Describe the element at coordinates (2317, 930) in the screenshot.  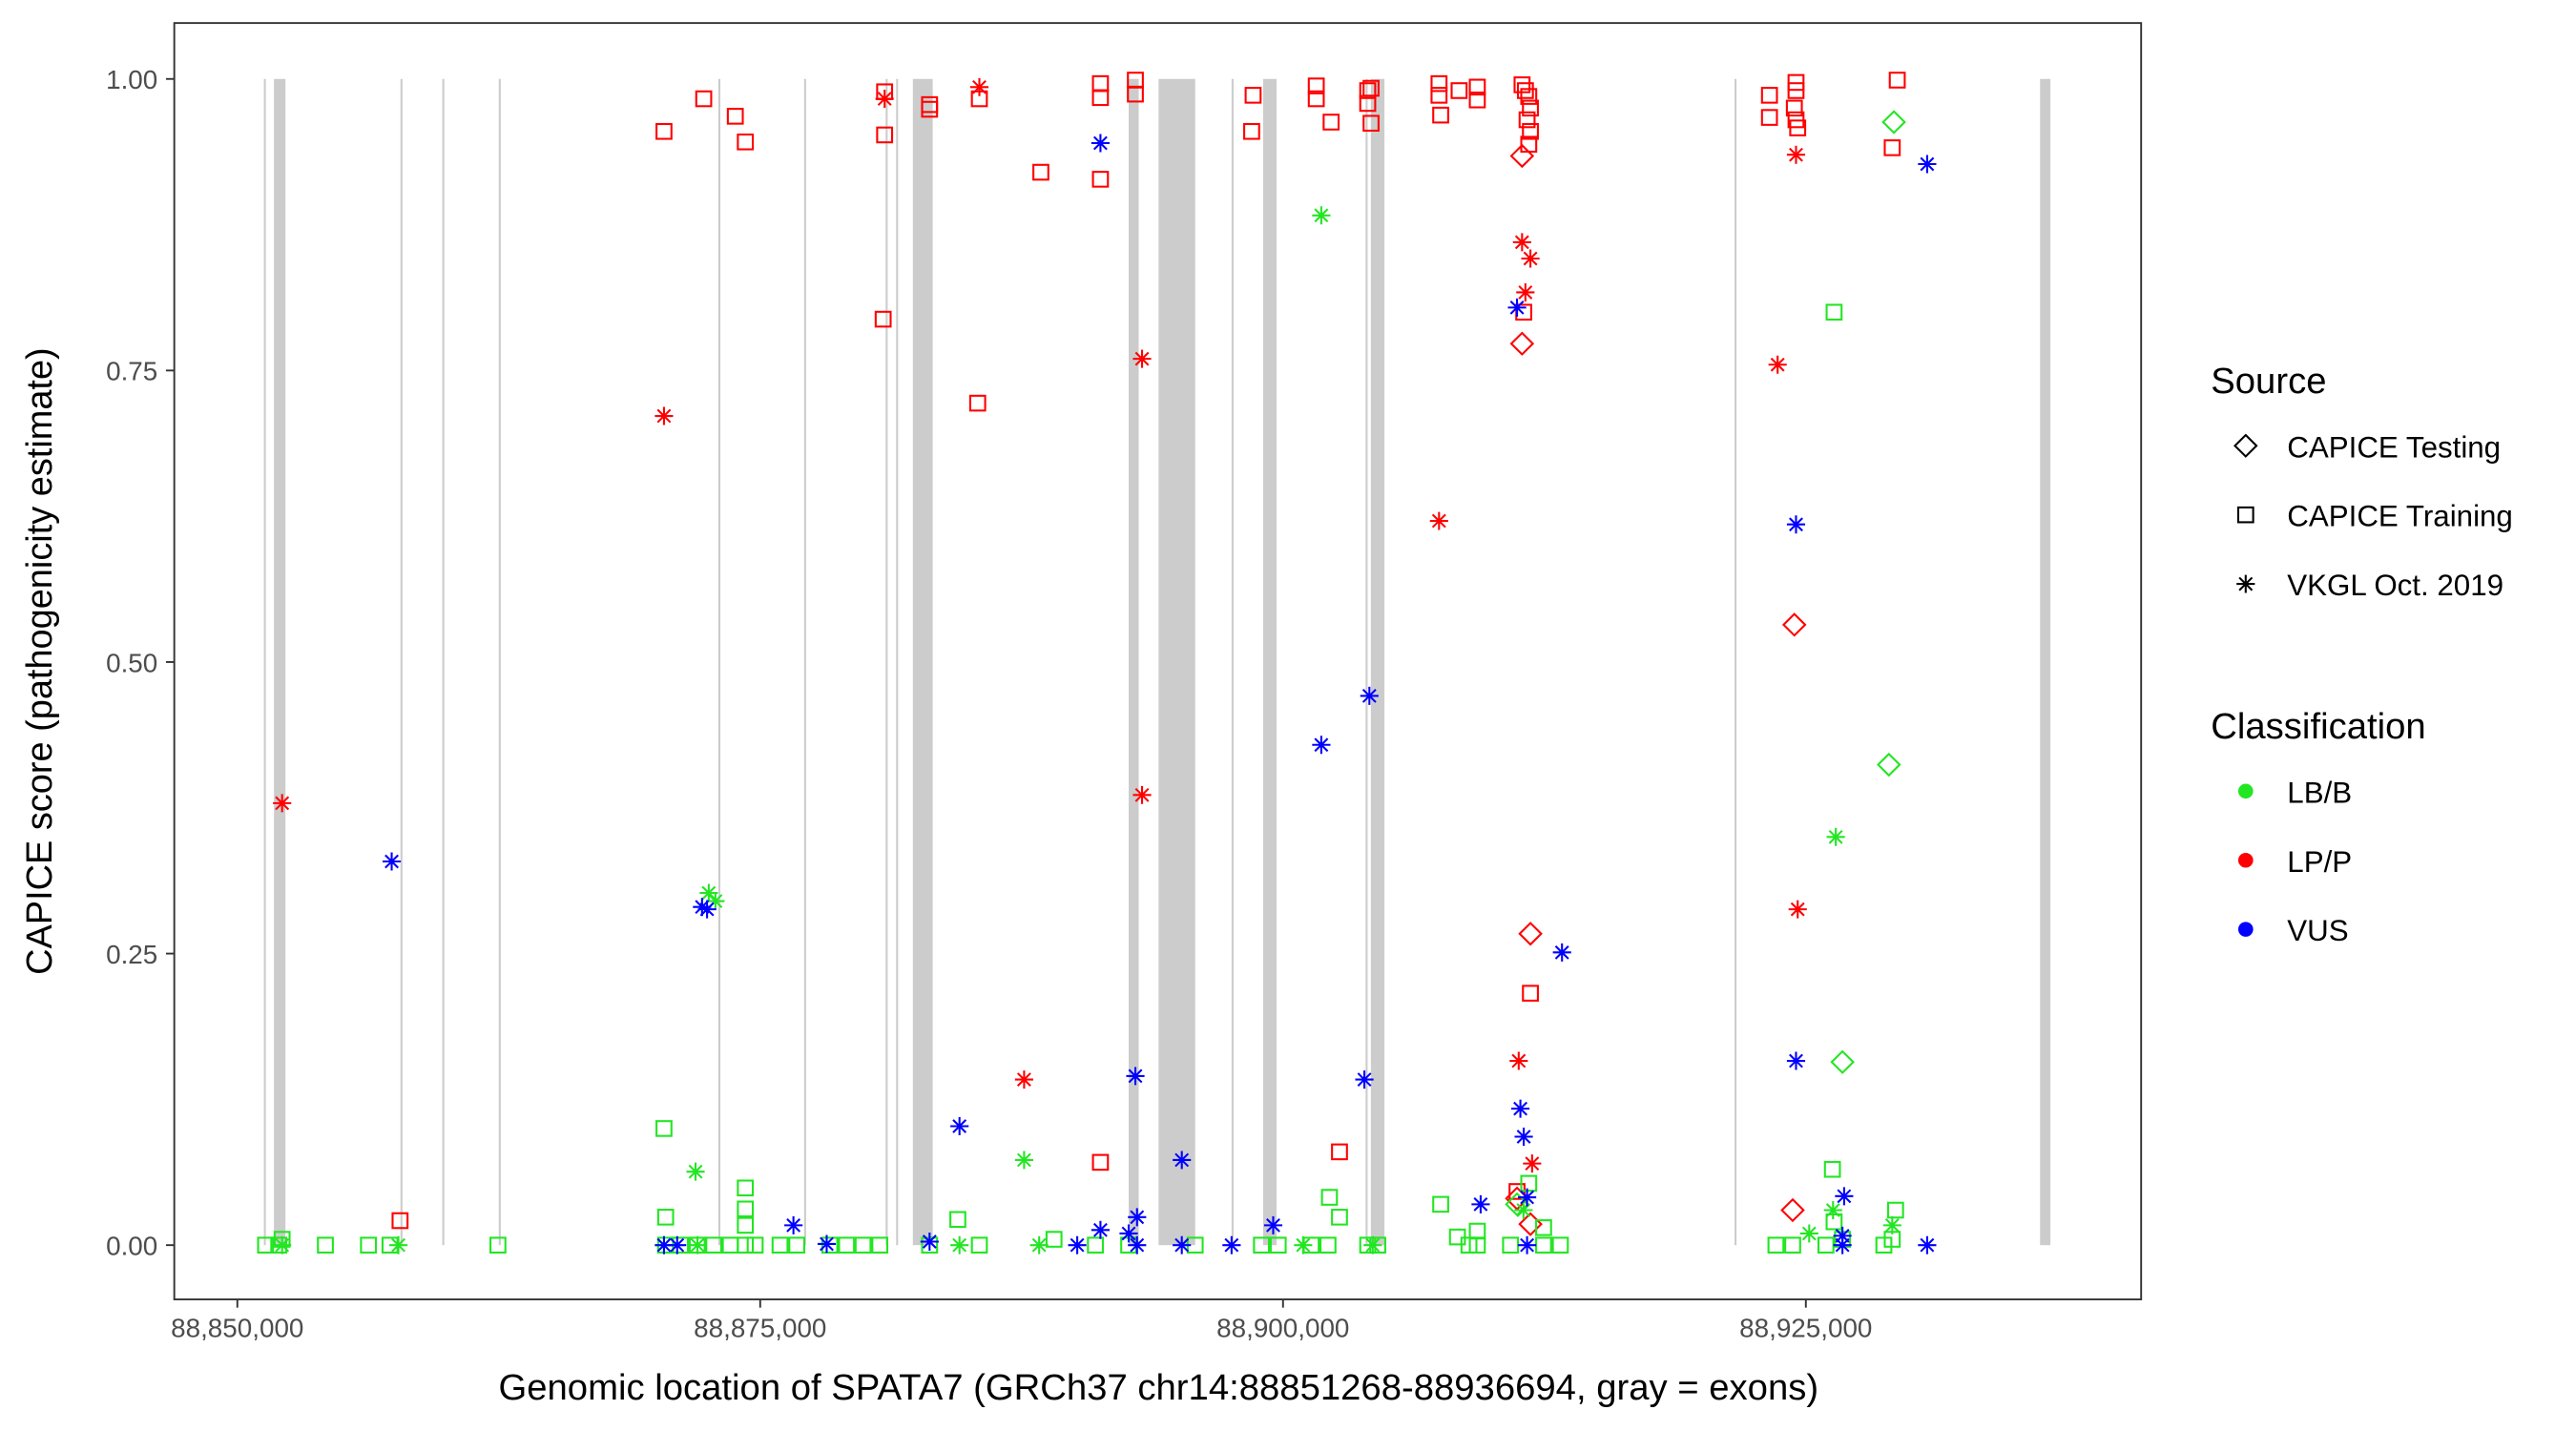
I see `legend-classification-label: VUS` at that location.